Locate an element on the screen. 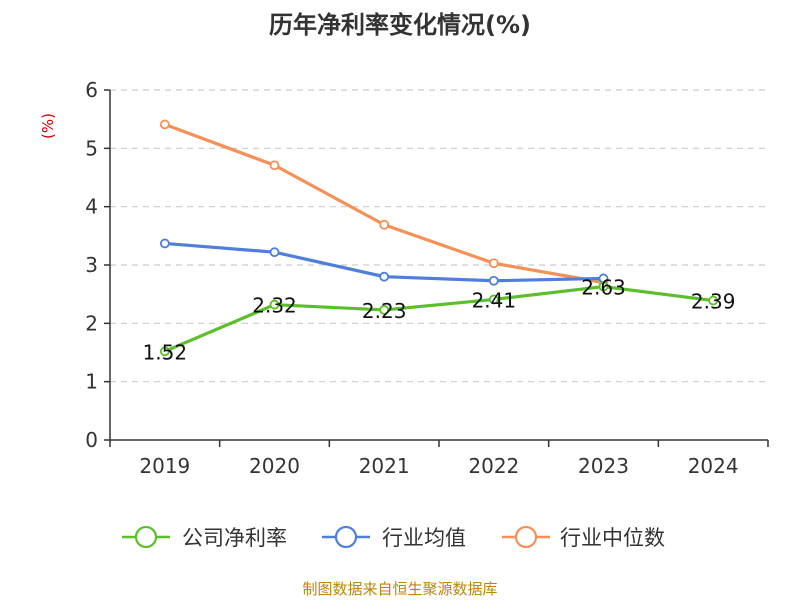 This screenshot has height=600, width=800. legend-label: 行业中位数 is located at coordinates (612, 538).